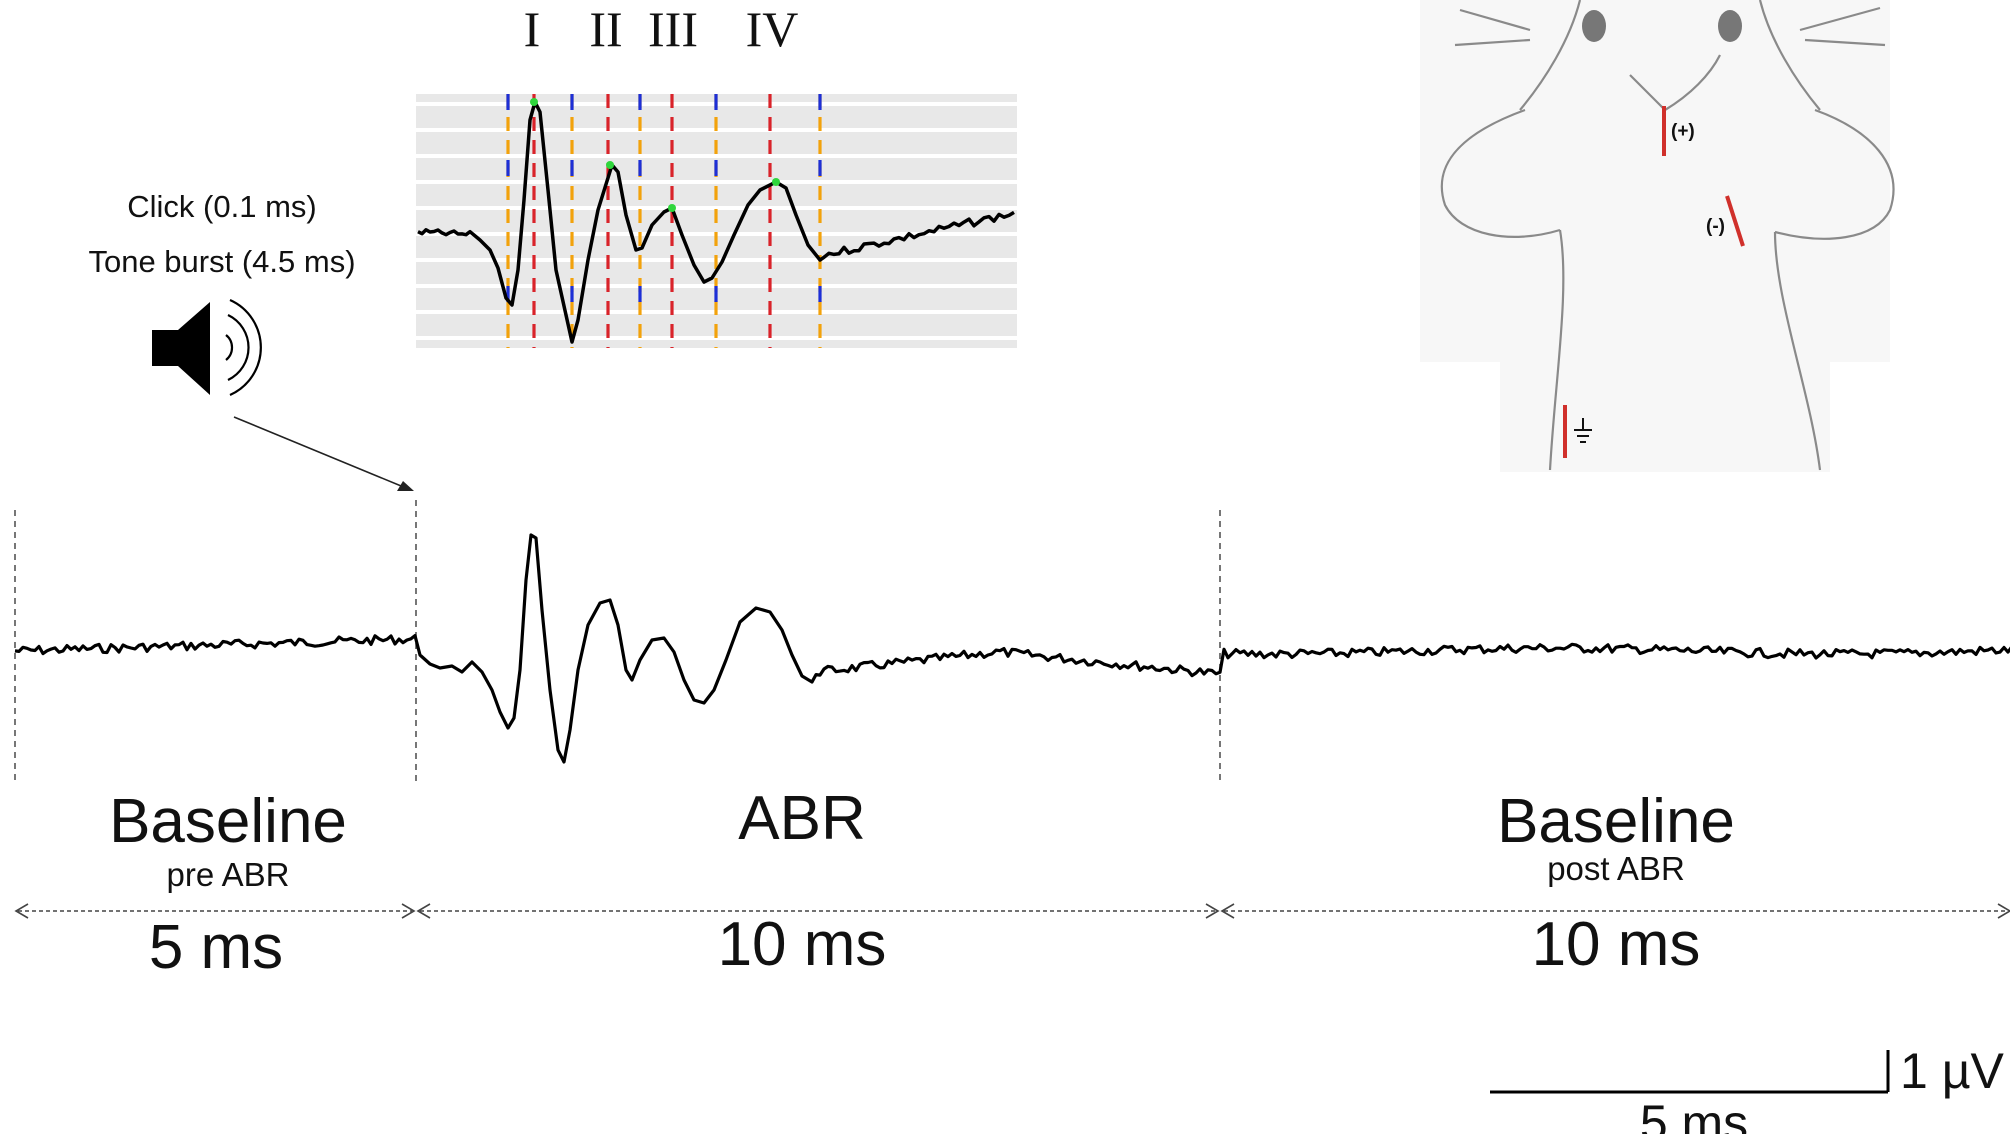 This screenshot has height=1134, width=2010. I want to click on scale-bar-amplitude: 1 µV, so click(1952, 1071).